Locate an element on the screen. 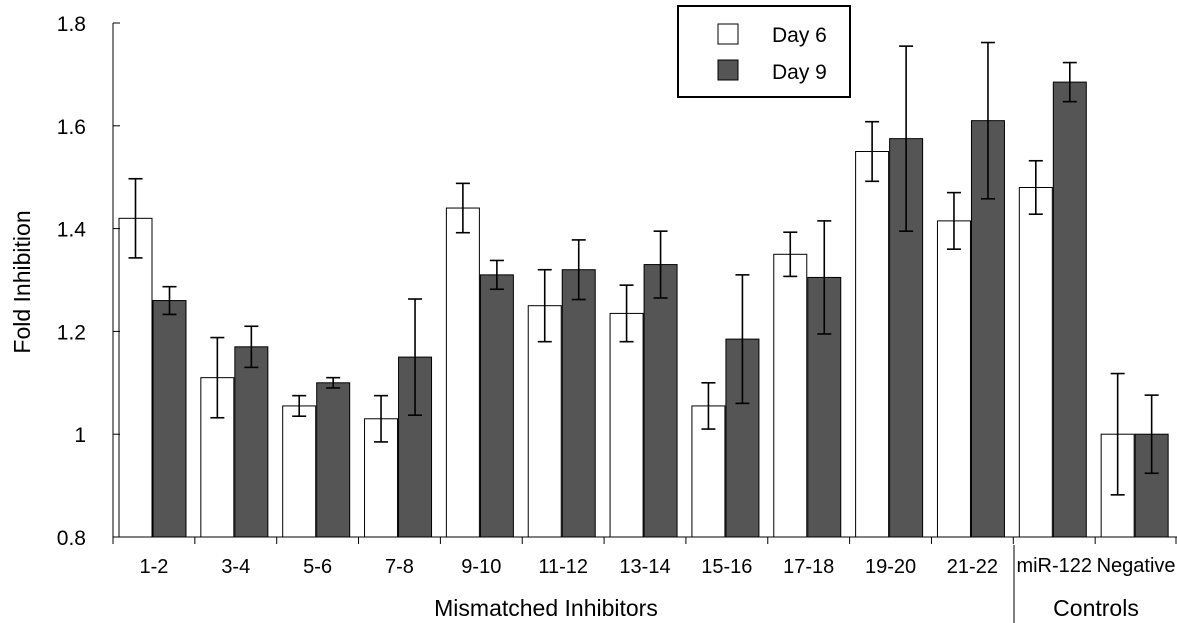 The width and height of the screenshot is (1177, 623). x-tick-label: 3-4 is located at coordinates (235, 567).